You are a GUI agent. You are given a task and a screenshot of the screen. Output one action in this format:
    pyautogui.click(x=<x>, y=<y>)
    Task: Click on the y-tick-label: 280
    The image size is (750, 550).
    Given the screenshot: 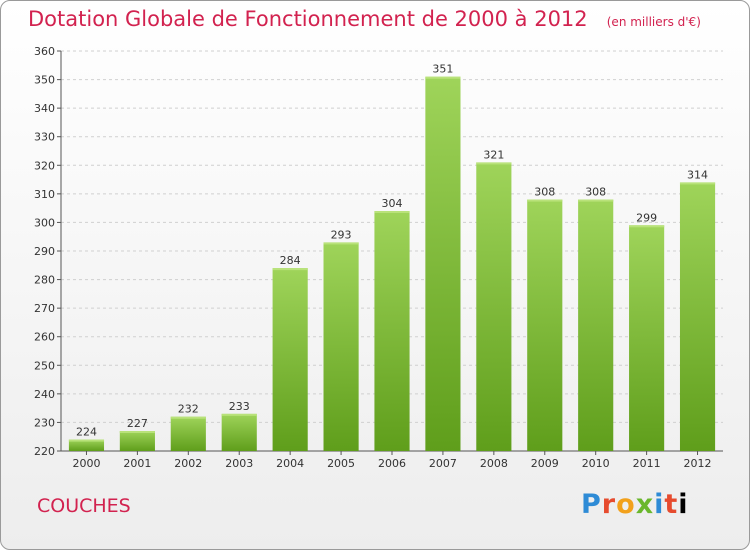 What is the action you would take?
    pyautogui.click(x=44, y=280)
    